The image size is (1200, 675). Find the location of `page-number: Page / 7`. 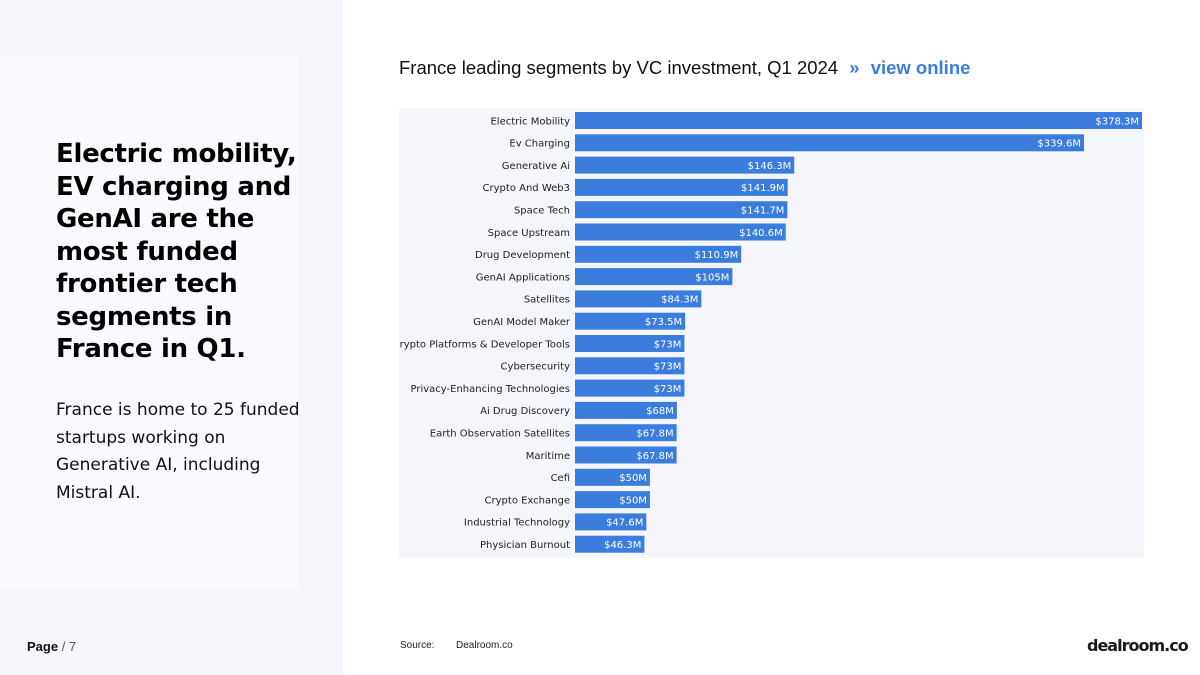

page-number: Page / 7 is located at coordinates (51, 646).